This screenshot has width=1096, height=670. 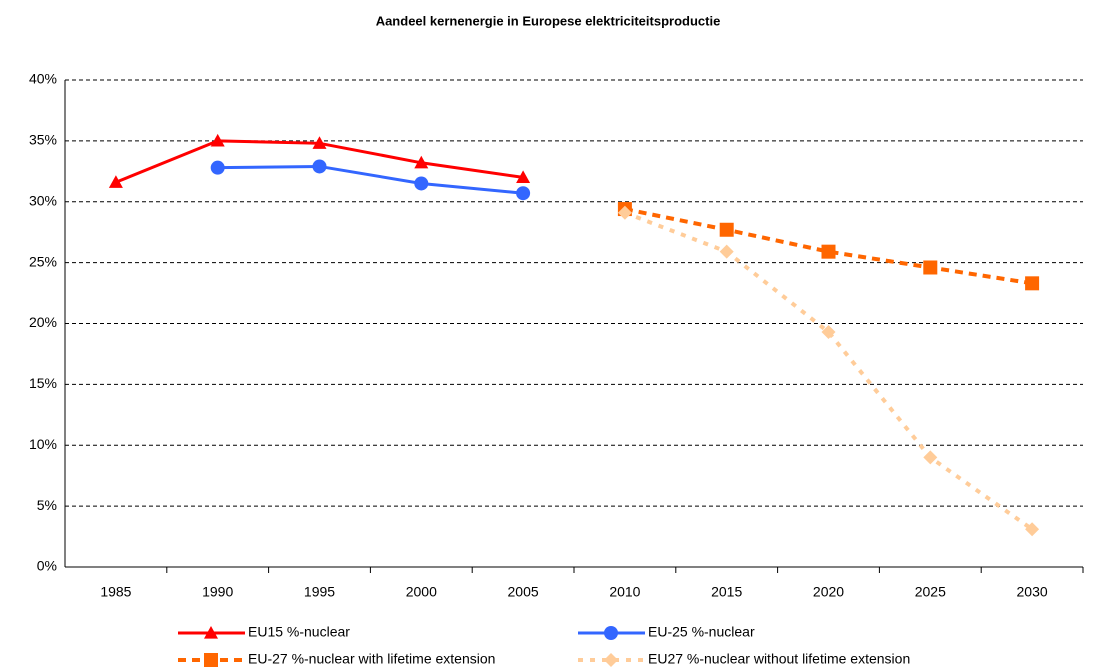 What do you see at coordinates (43, 79) in the screenshot?
I see `y-tick-label: 40%` at bounding box center [43, 79].